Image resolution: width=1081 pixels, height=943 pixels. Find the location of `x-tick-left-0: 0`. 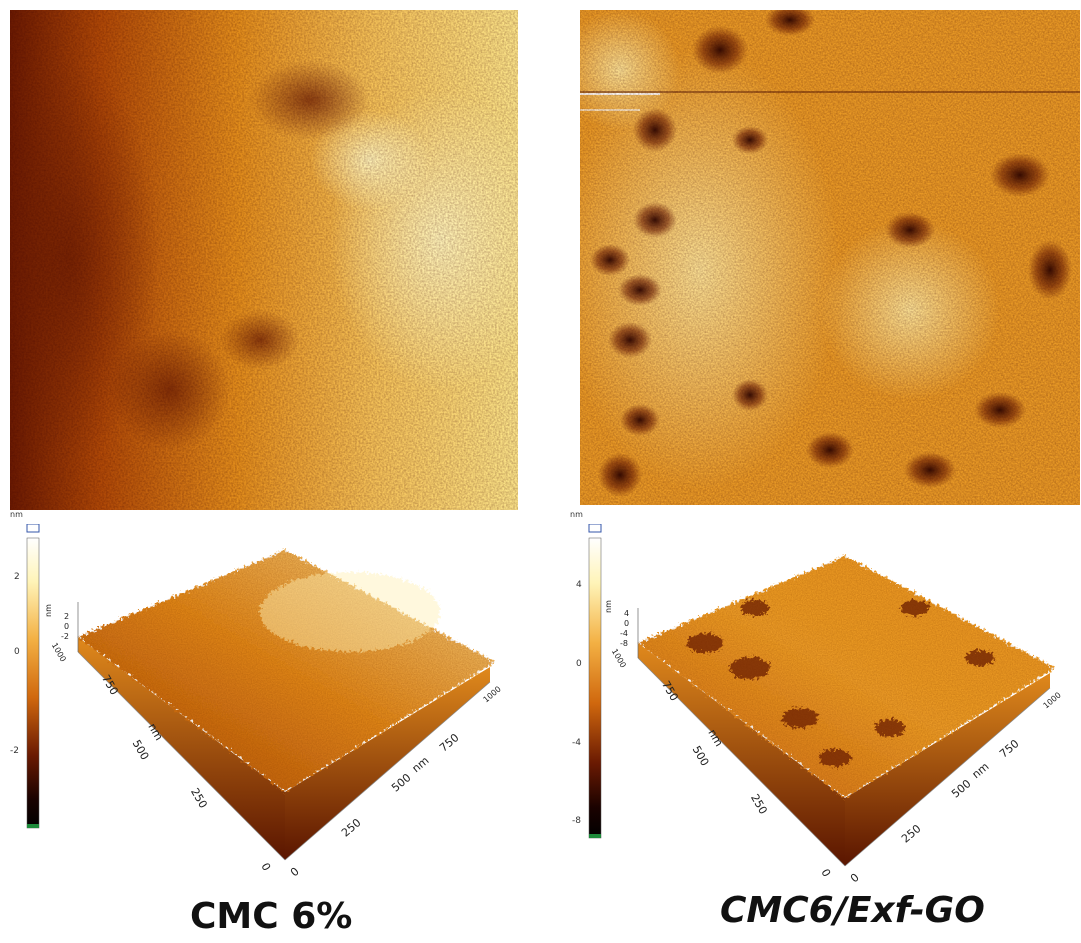

x-tick-left-0: 0 is located at coordinates (295, 872).